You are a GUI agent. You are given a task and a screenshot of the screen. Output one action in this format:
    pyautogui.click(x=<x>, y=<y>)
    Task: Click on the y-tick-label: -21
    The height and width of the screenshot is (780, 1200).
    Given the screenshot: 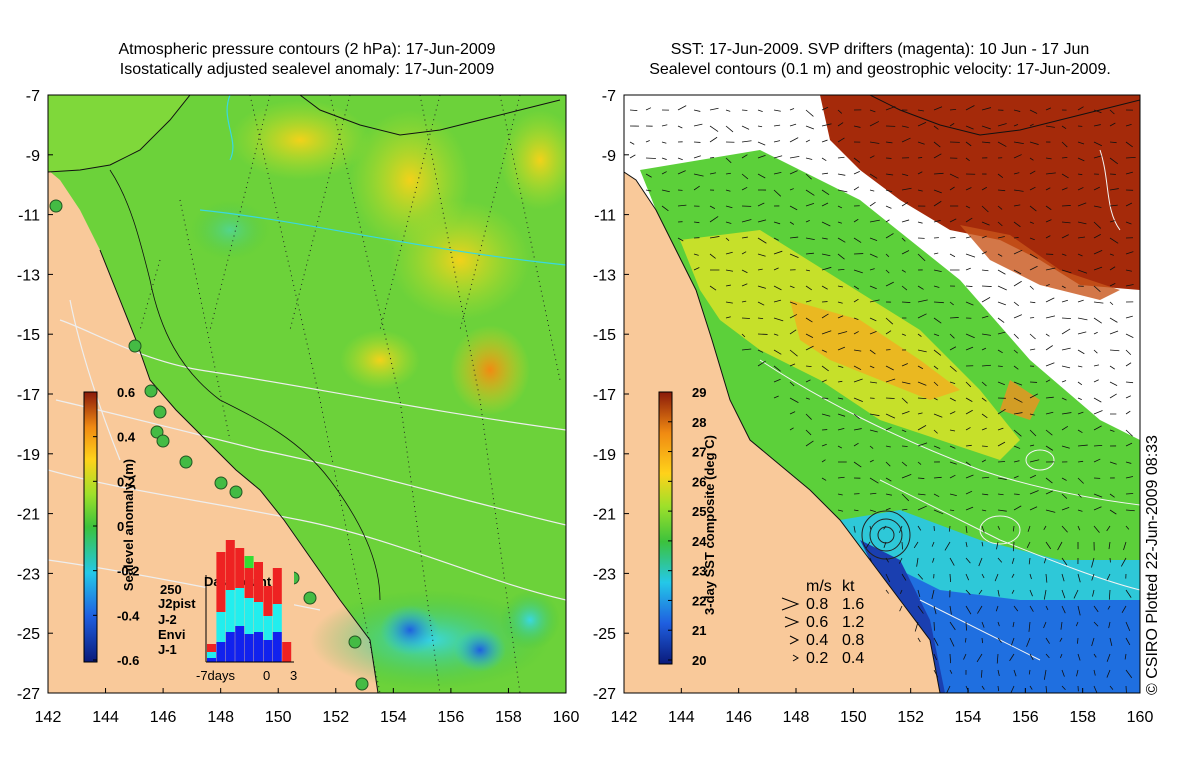 What is the action you would take?
    pyautogui.click(x=28, y=515)
    